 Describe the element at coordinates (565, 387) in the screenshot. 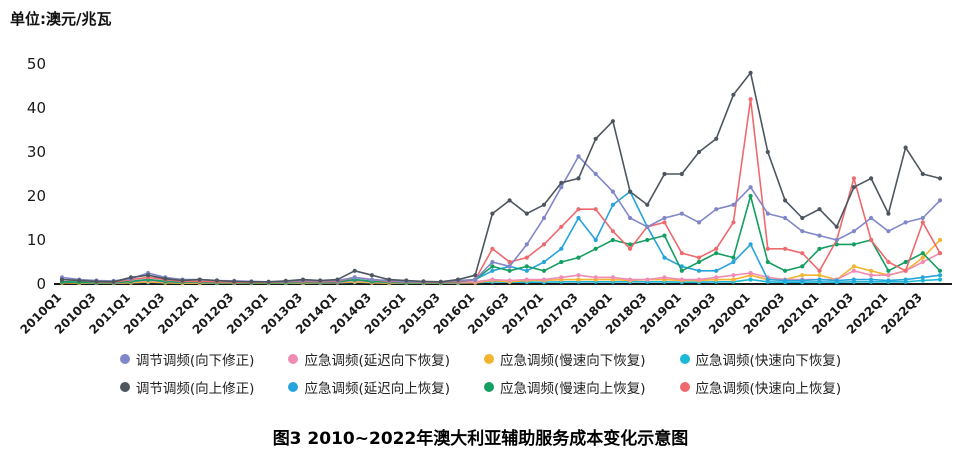

I see `legend-item: 应急调频(慢速向上恢复)` at that location.